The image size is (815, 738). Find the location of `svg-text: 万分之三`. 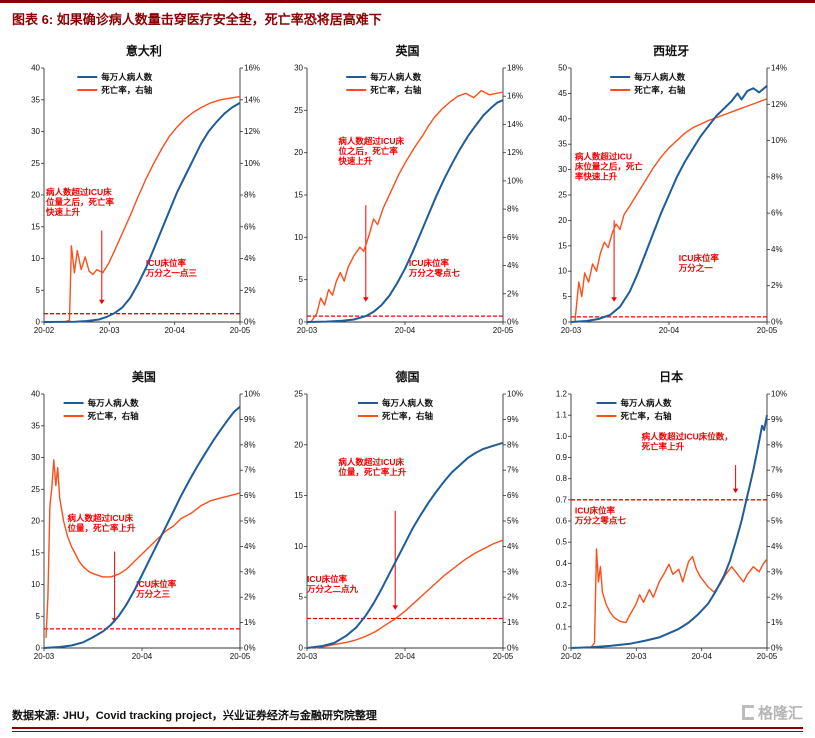

svg-text: 万分之三 is located at coordinates (153, 594).